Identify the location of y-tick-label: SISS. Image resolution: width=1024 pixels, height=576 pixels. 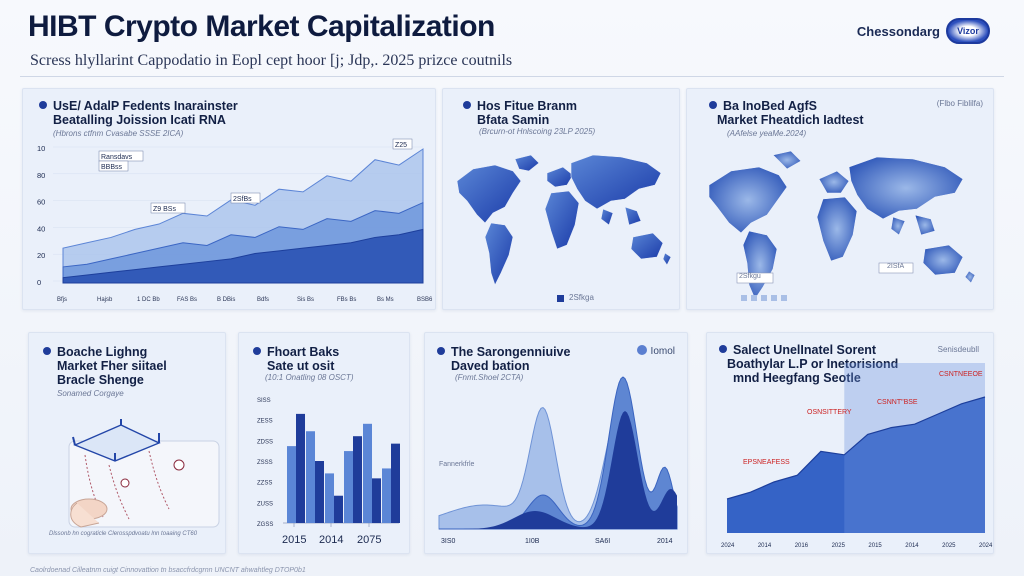
(264, 401).